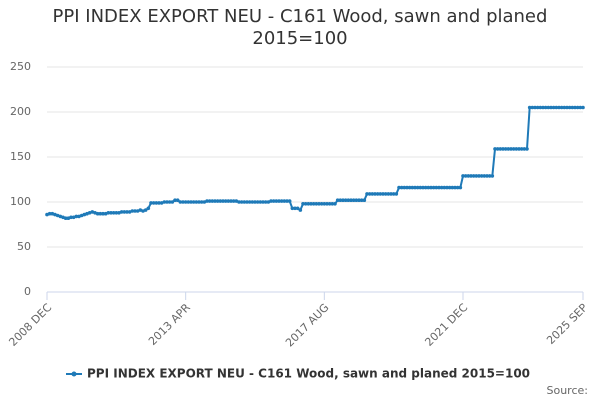 Image resolution: width=600 pixels, height=400 pixels. What do you see at coordinates (20, 111) in the screenshot?
I see `y-tick-label: 200` at bounding box center [20, 111].